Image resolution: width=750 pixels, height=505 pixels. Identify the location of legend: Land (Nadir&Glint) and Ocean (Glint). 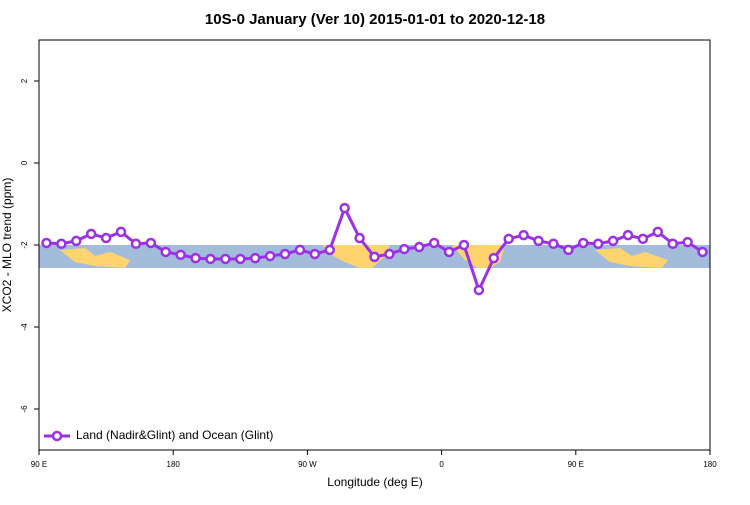
(158, 435).